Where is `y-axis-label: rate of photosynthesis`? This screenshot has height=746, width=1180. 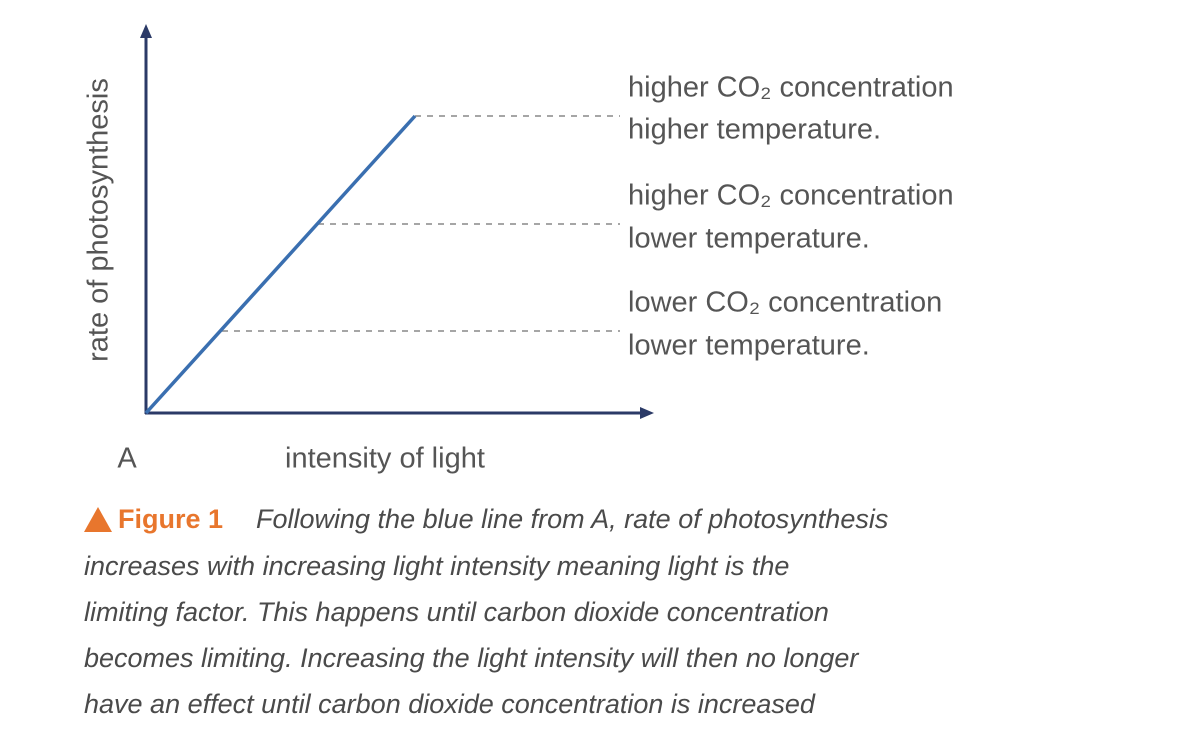
y-axis-label: rate of photosynthesis is located at coordinates (99, 220).